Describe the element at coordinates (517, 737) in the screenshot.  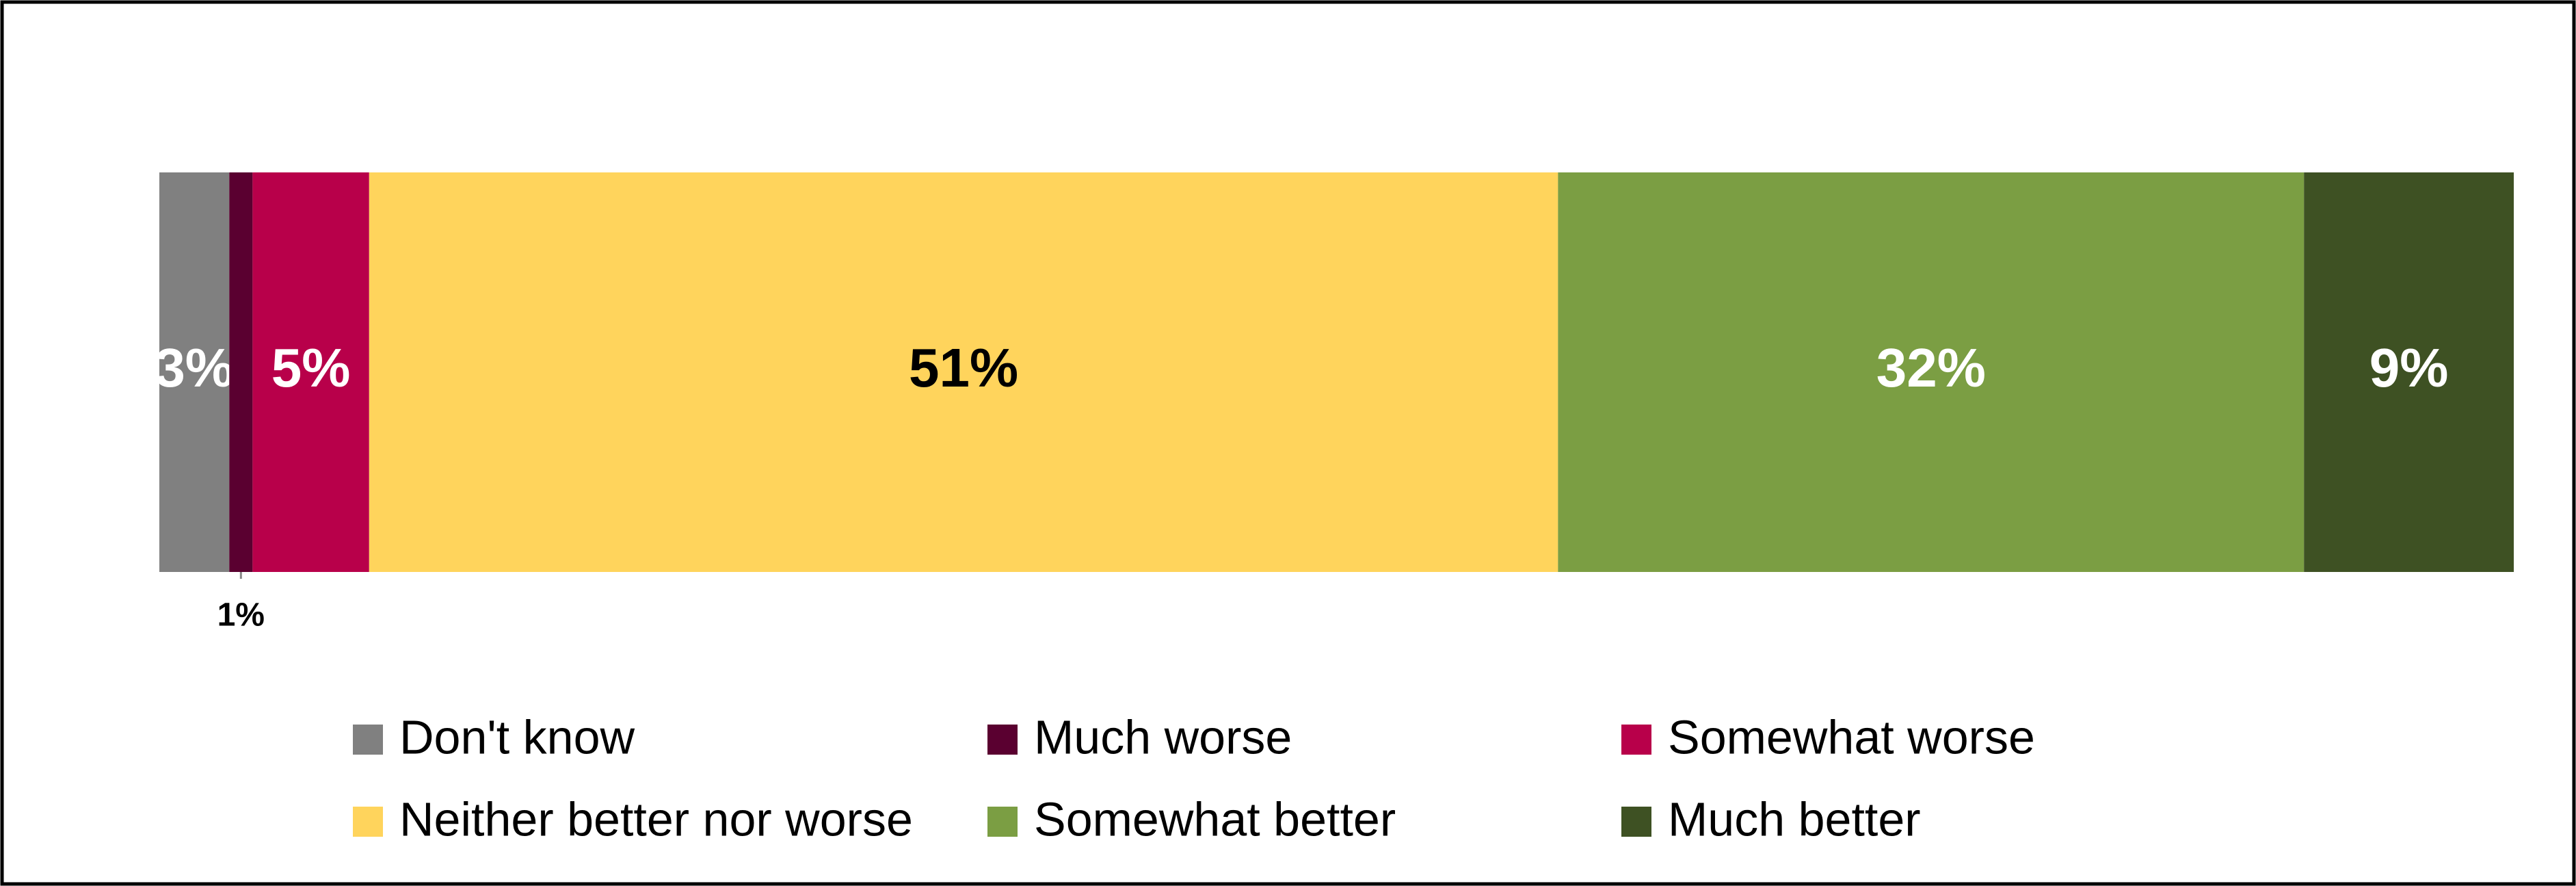
I see `legend-label: Don't know` at that location.